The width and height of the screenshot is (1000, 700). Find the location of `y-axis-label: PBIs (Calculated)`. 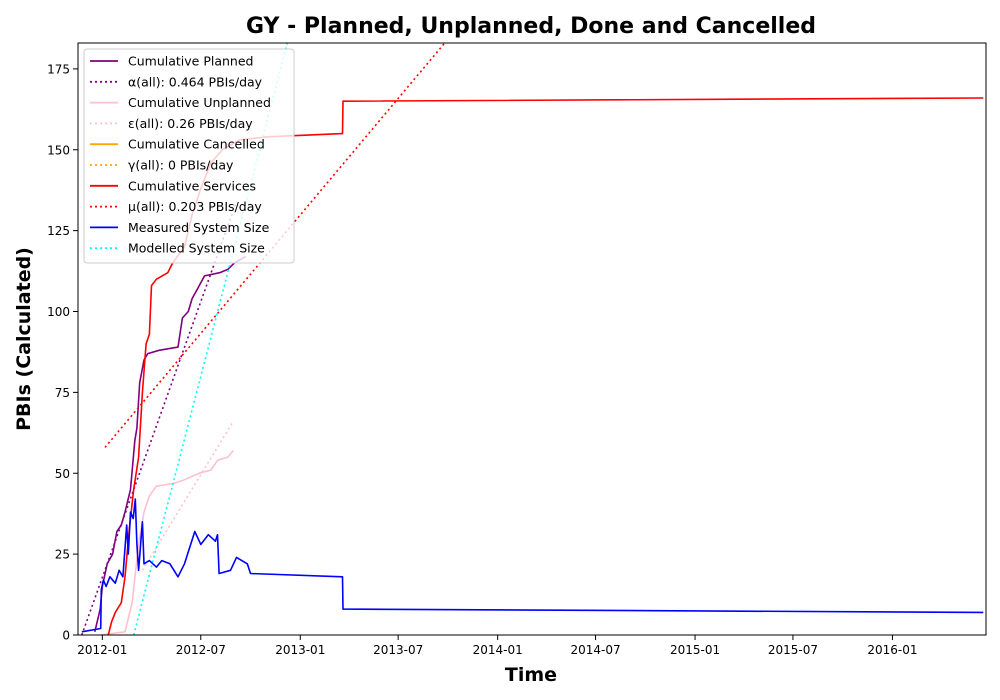

y-axis-label: PBIs (Calculated) is located at coordinates (24, 339).